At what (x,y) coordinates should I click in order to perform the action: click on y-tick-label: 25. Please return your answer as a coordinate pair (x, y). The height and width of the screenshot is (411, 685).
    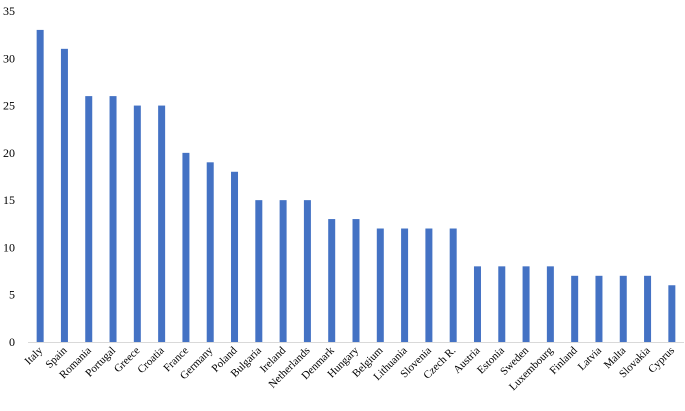
    Looking at the image, I should click on (9, 106).